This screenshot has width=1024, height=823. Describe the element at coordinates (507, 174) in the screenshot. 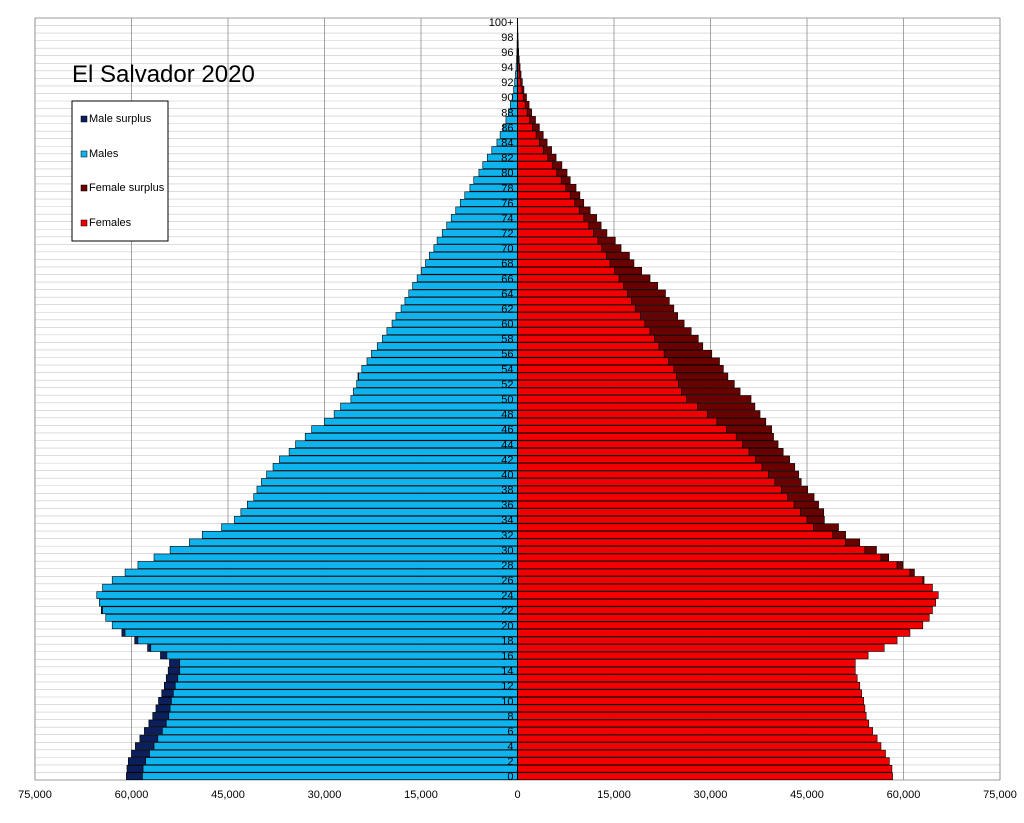

I see `age-label: 80` at that location.